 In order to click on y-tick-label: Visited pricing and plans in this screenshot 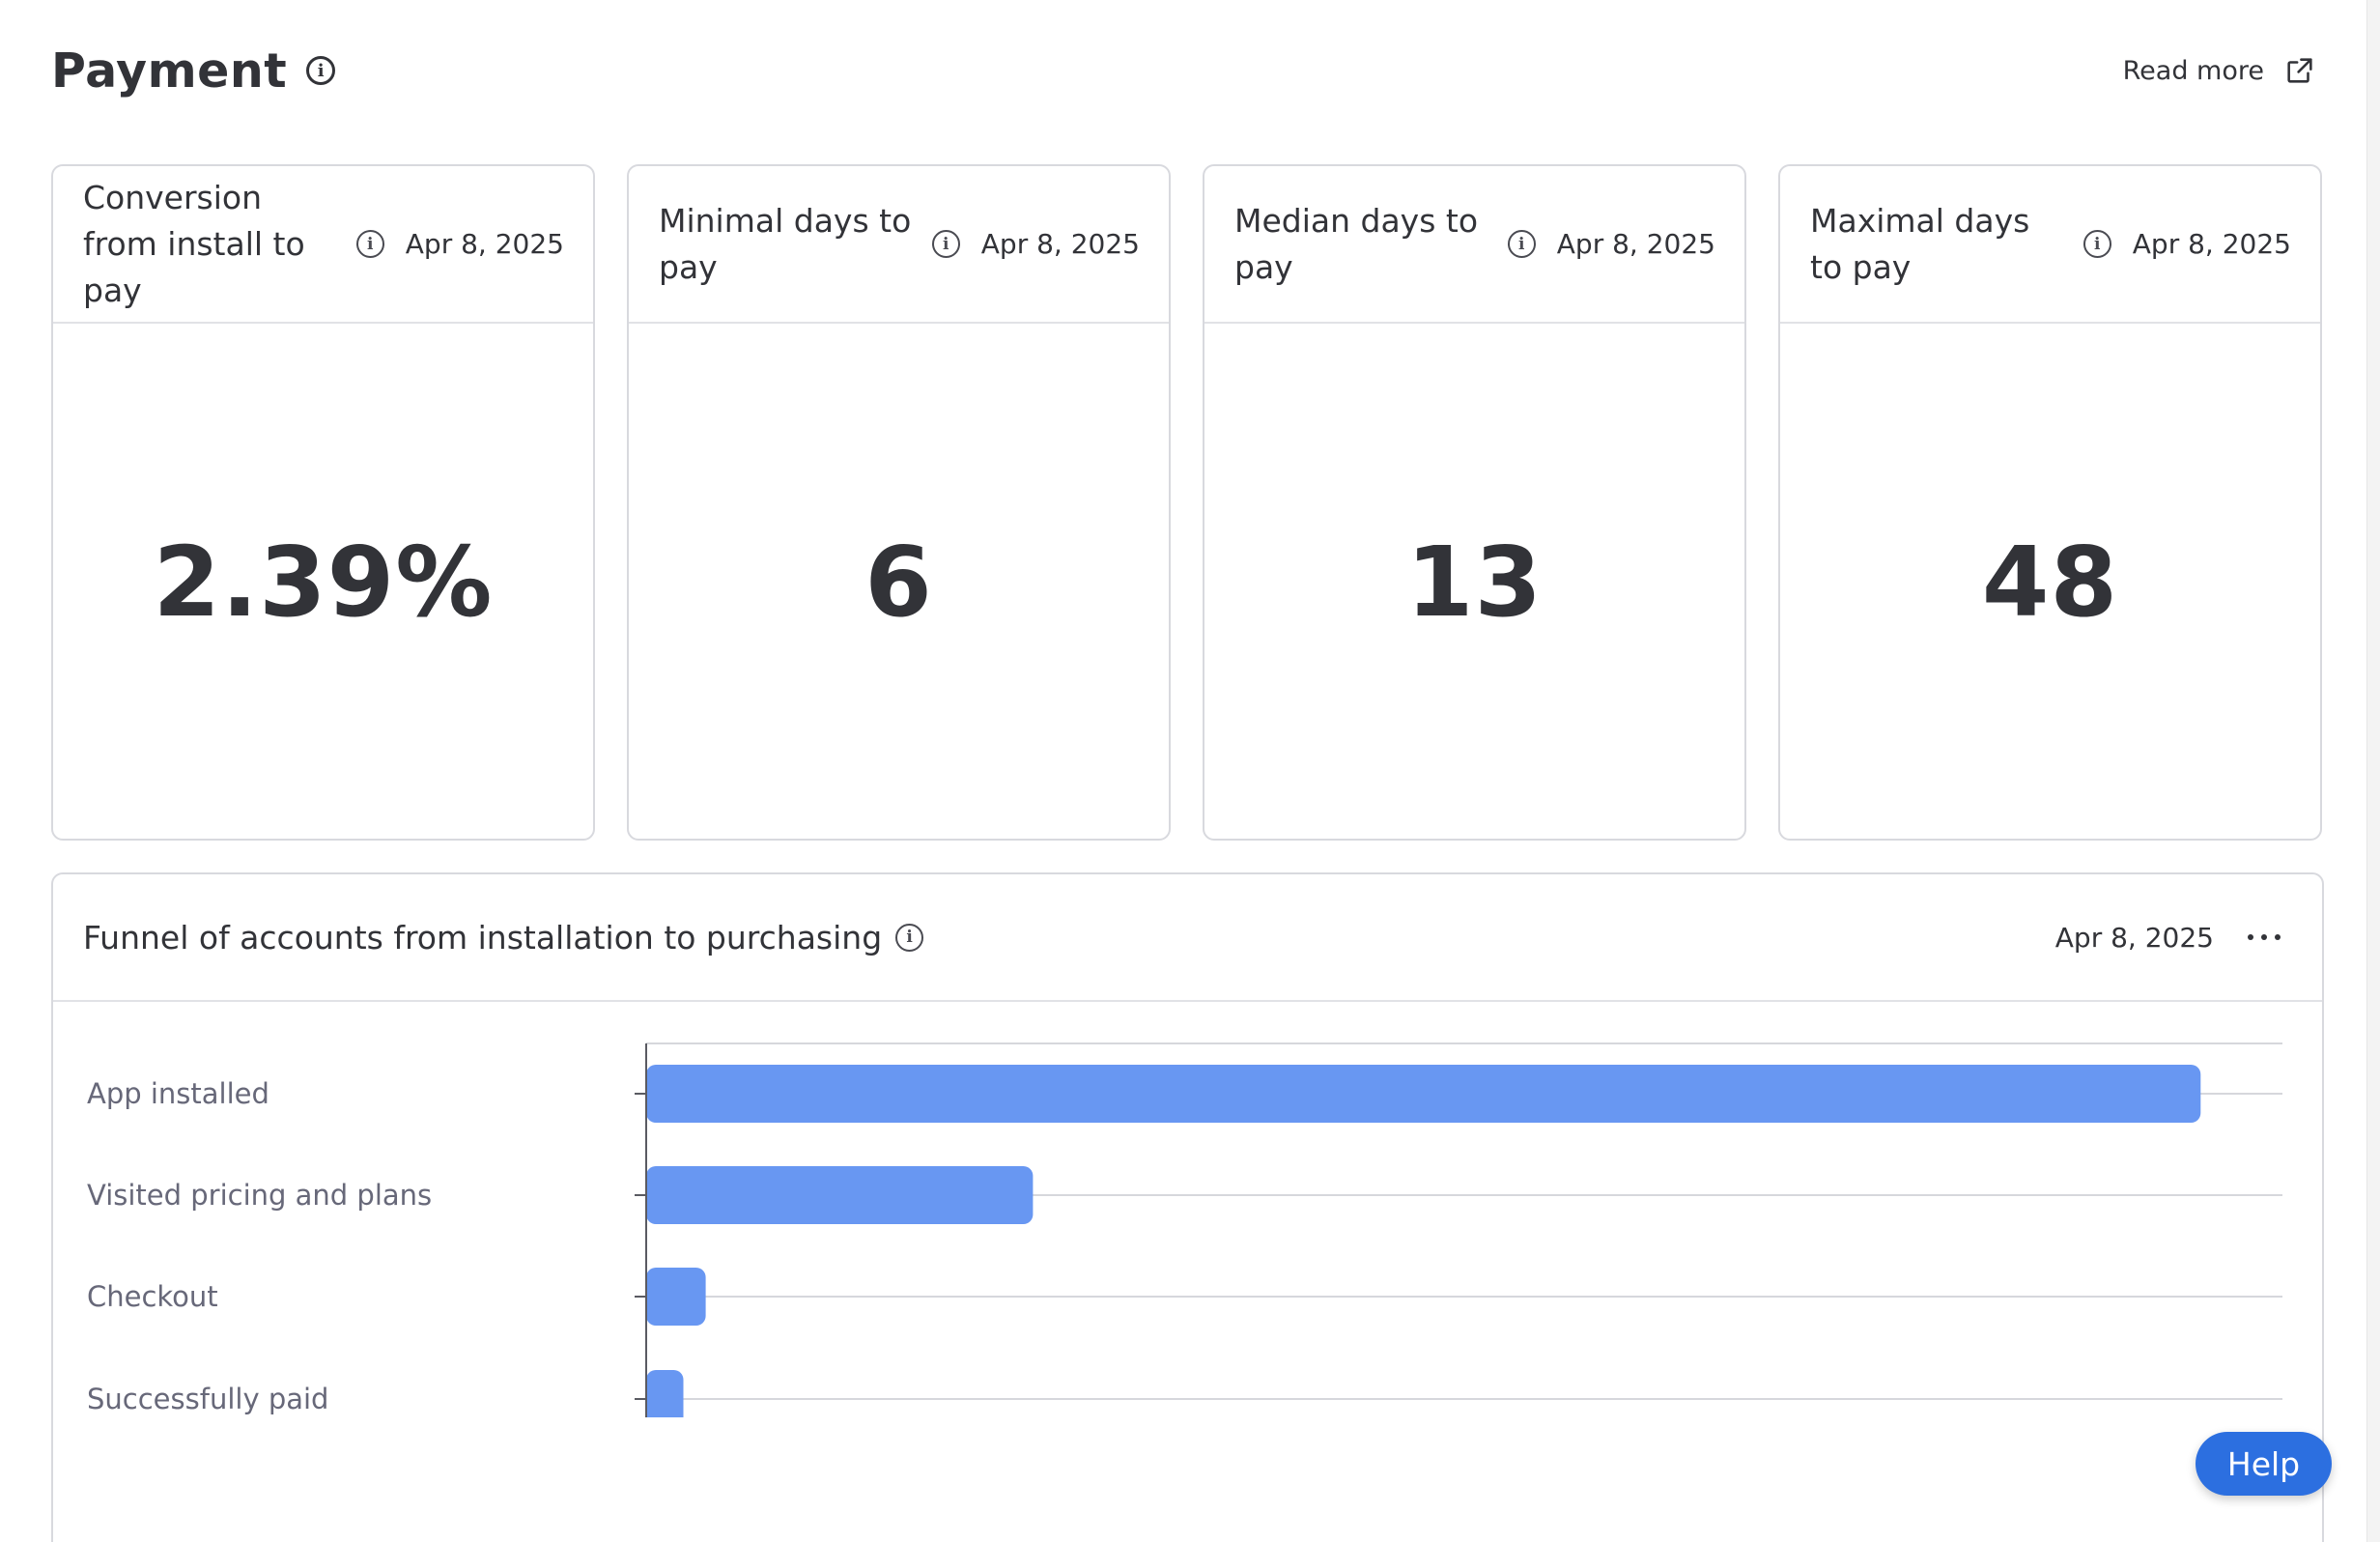, I will do `click(260, 1195)`.